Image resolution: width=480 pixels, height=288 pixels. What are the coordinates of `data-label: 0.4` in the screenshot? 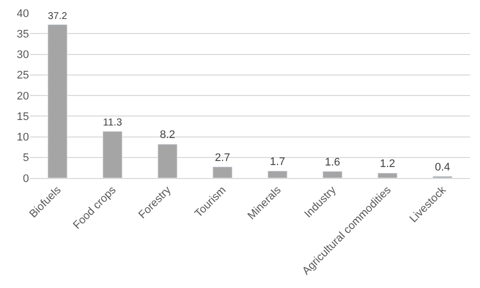 It's located at (442, 167).